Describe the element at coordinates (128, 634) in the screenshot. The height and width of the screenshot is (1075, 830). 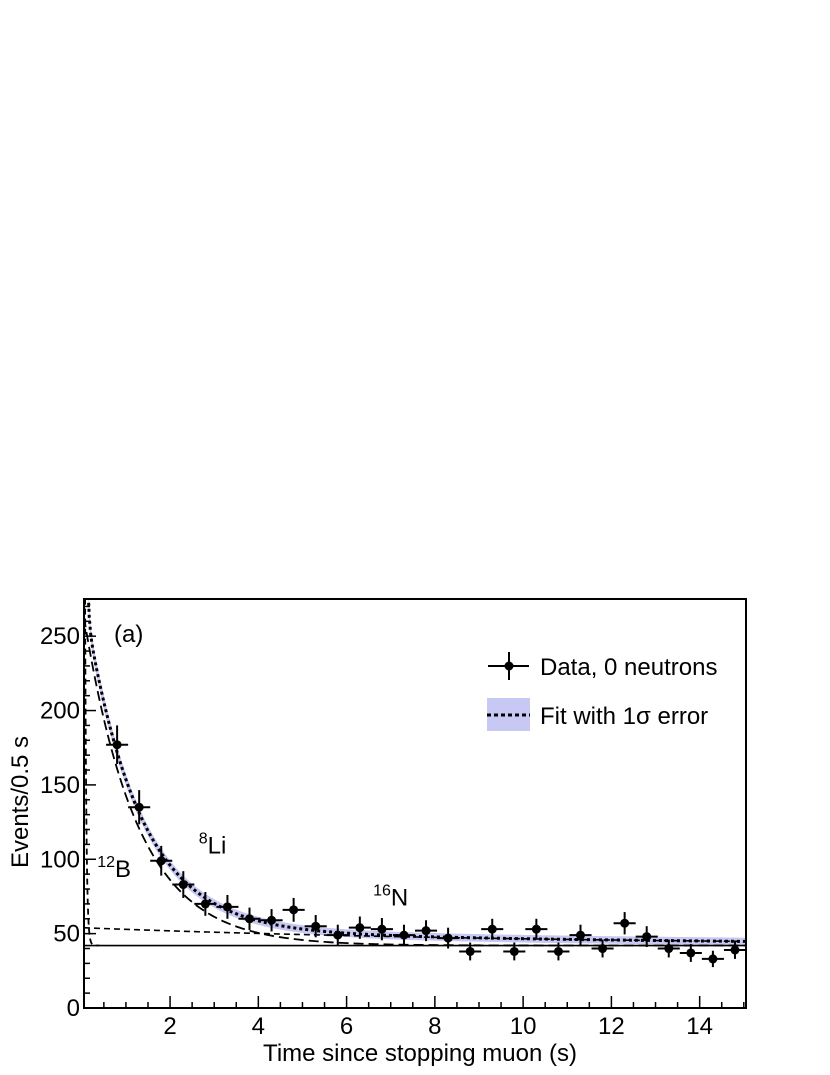
I see `panel-label: (a)` at that location.